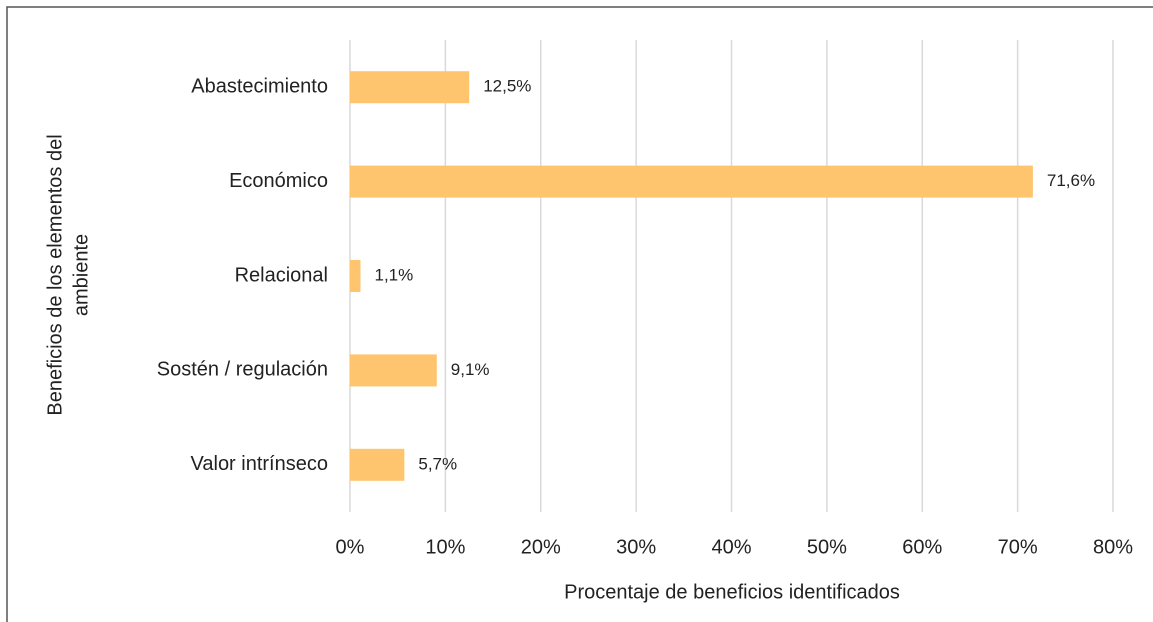  Describe the element at coordinates (827, 547) in the screenshot. I see `x-tick-label: 50%` at that location.